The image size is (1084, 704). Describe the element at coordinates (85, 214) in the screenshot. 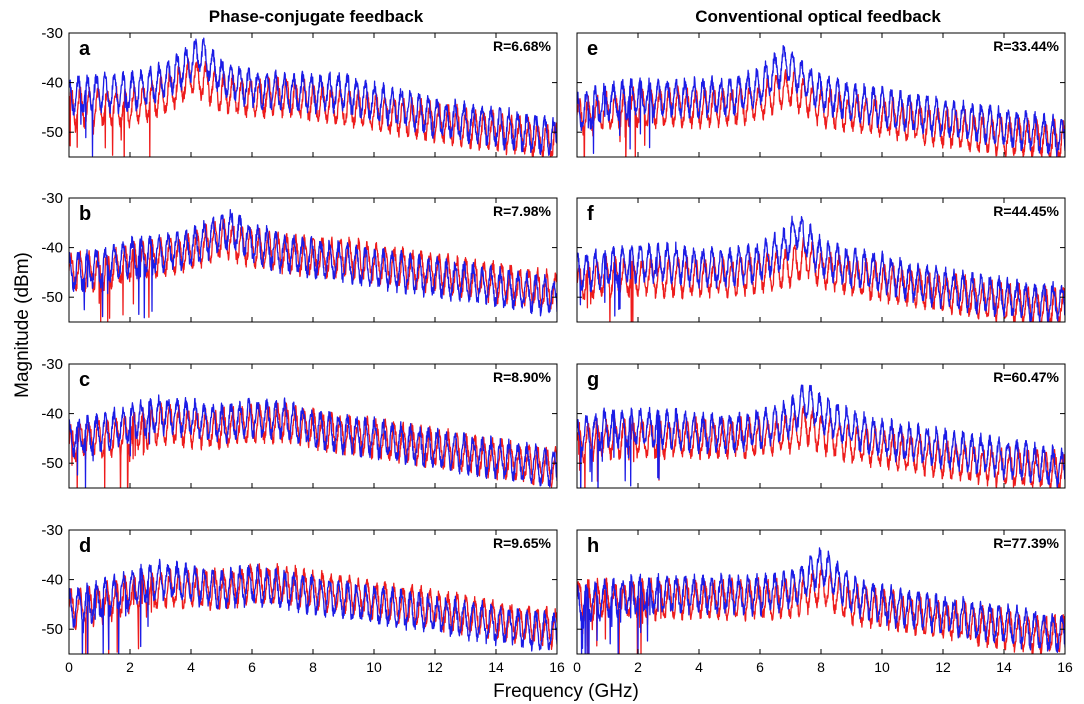

I see `panel-letter: b` at that location.